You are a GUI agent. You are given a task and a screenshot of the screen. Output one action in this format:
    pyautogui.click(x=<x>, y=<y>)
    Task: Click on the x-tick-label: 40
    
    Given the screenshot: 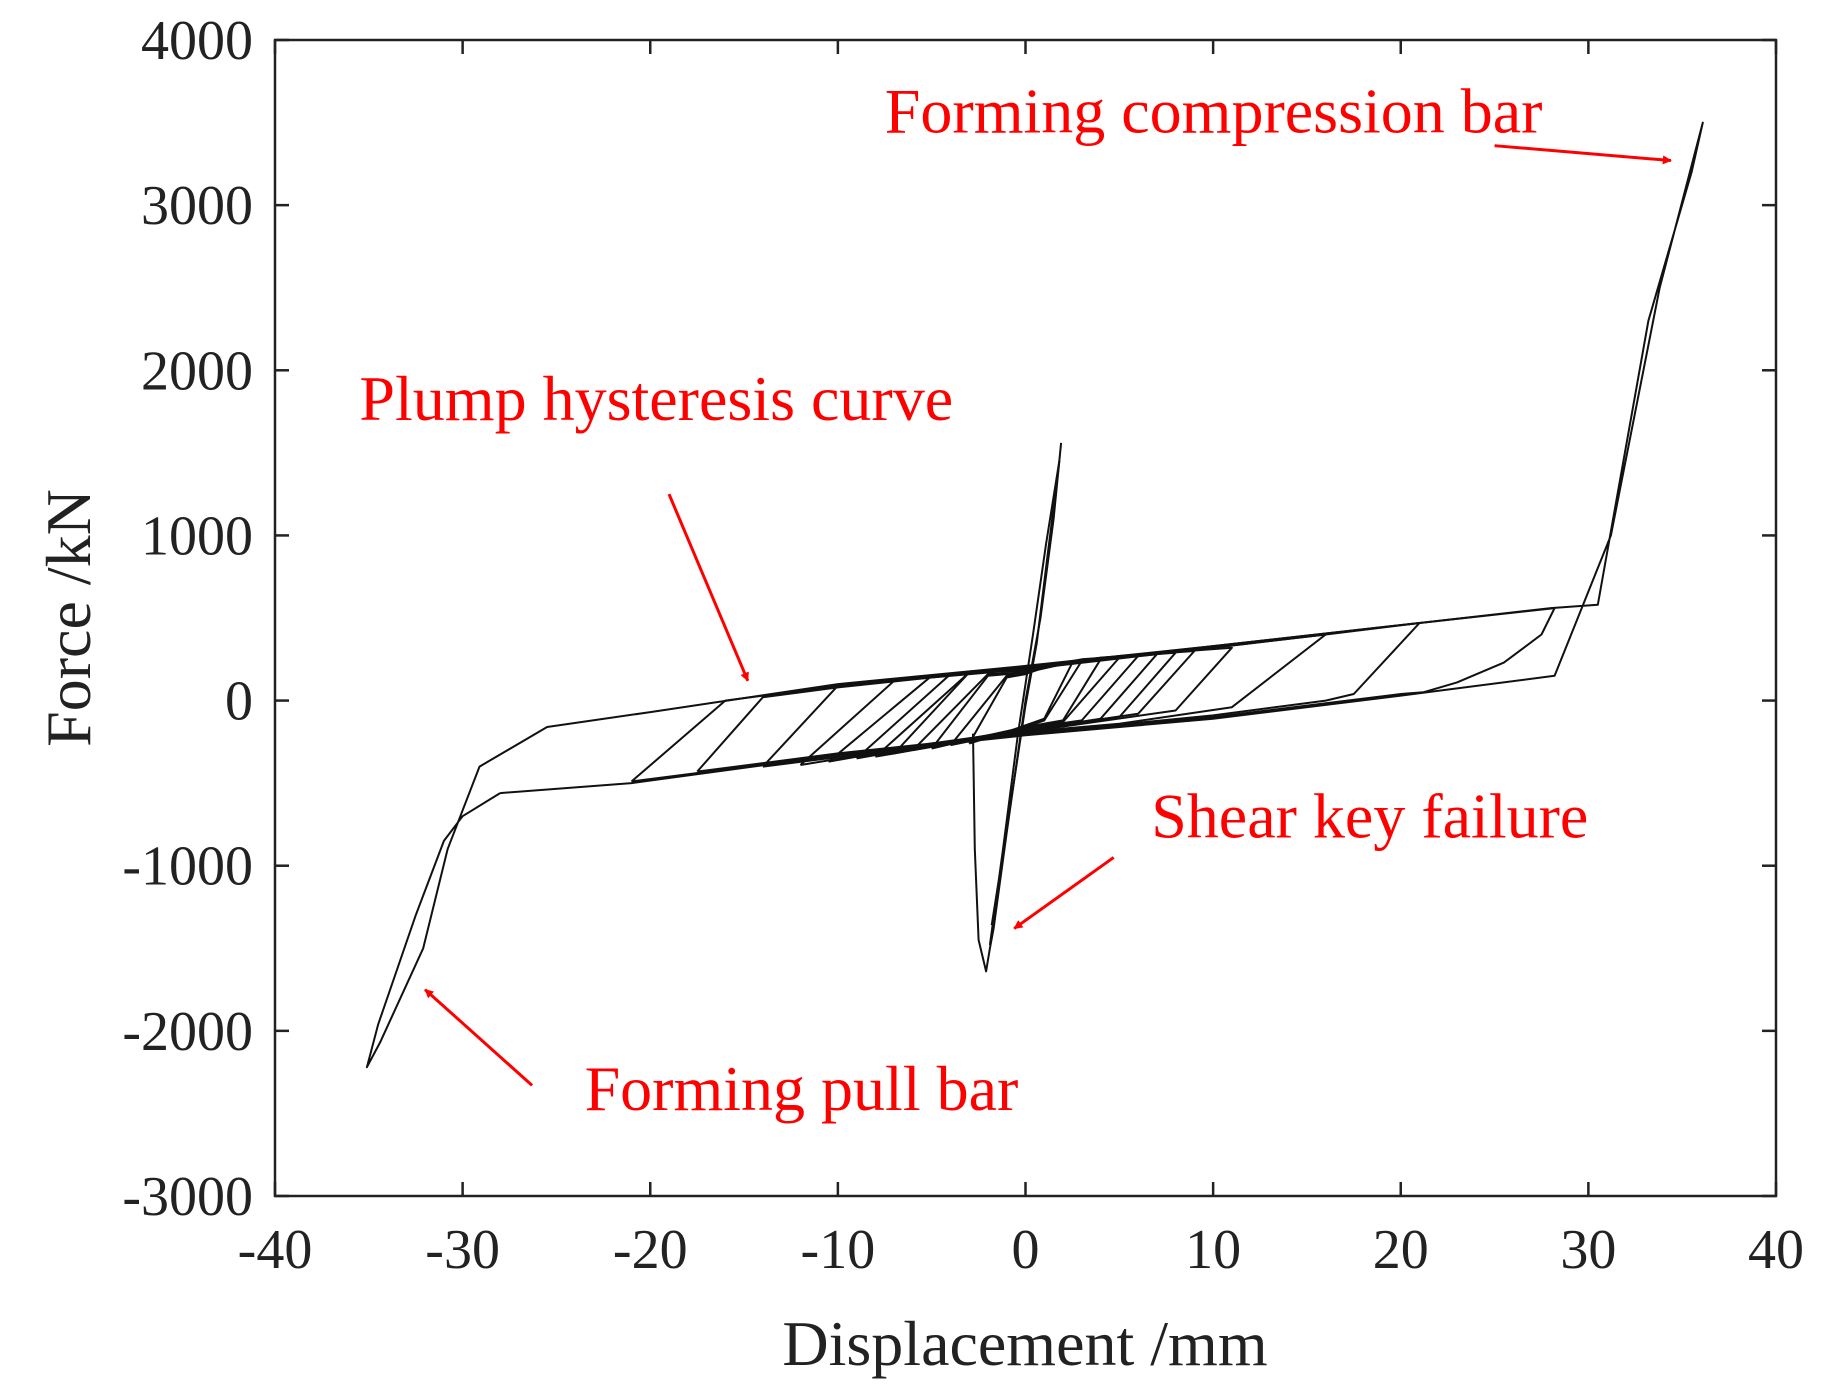 What is the action you would take?
    pyautogui.click(x=1776, y=1250)
    